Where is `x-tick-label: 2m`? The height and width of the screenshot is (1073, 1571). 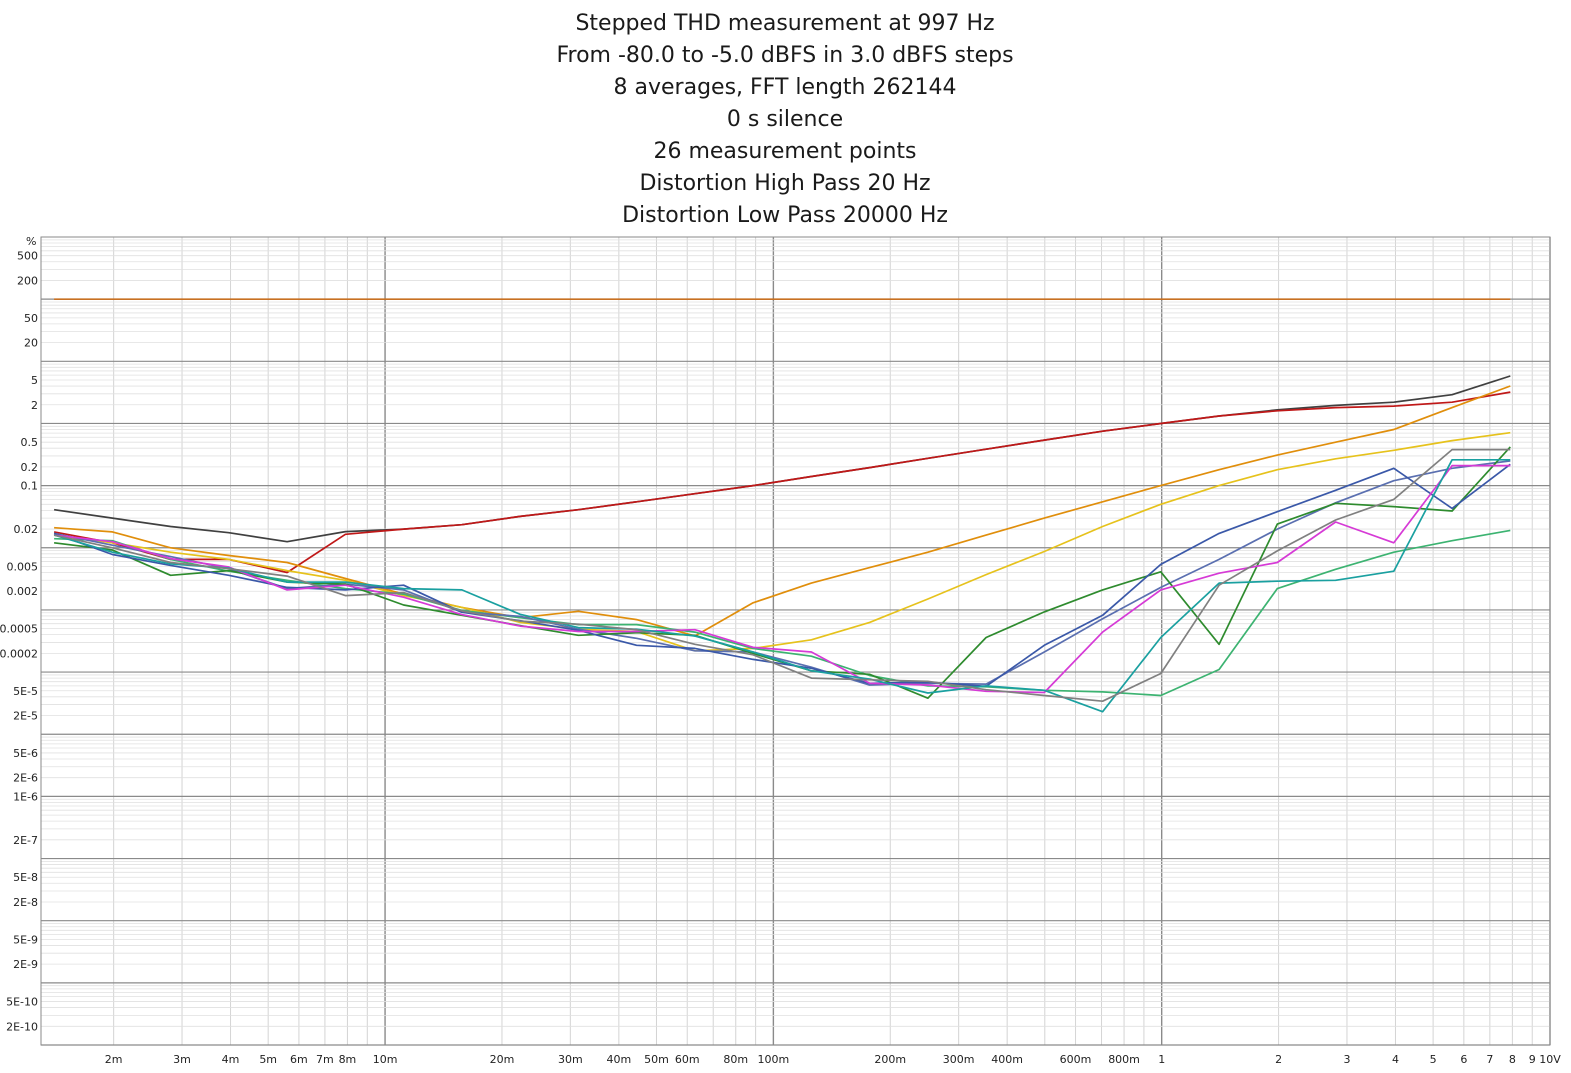 x-tick-label: 2m is located at coordinates (114, 1059).